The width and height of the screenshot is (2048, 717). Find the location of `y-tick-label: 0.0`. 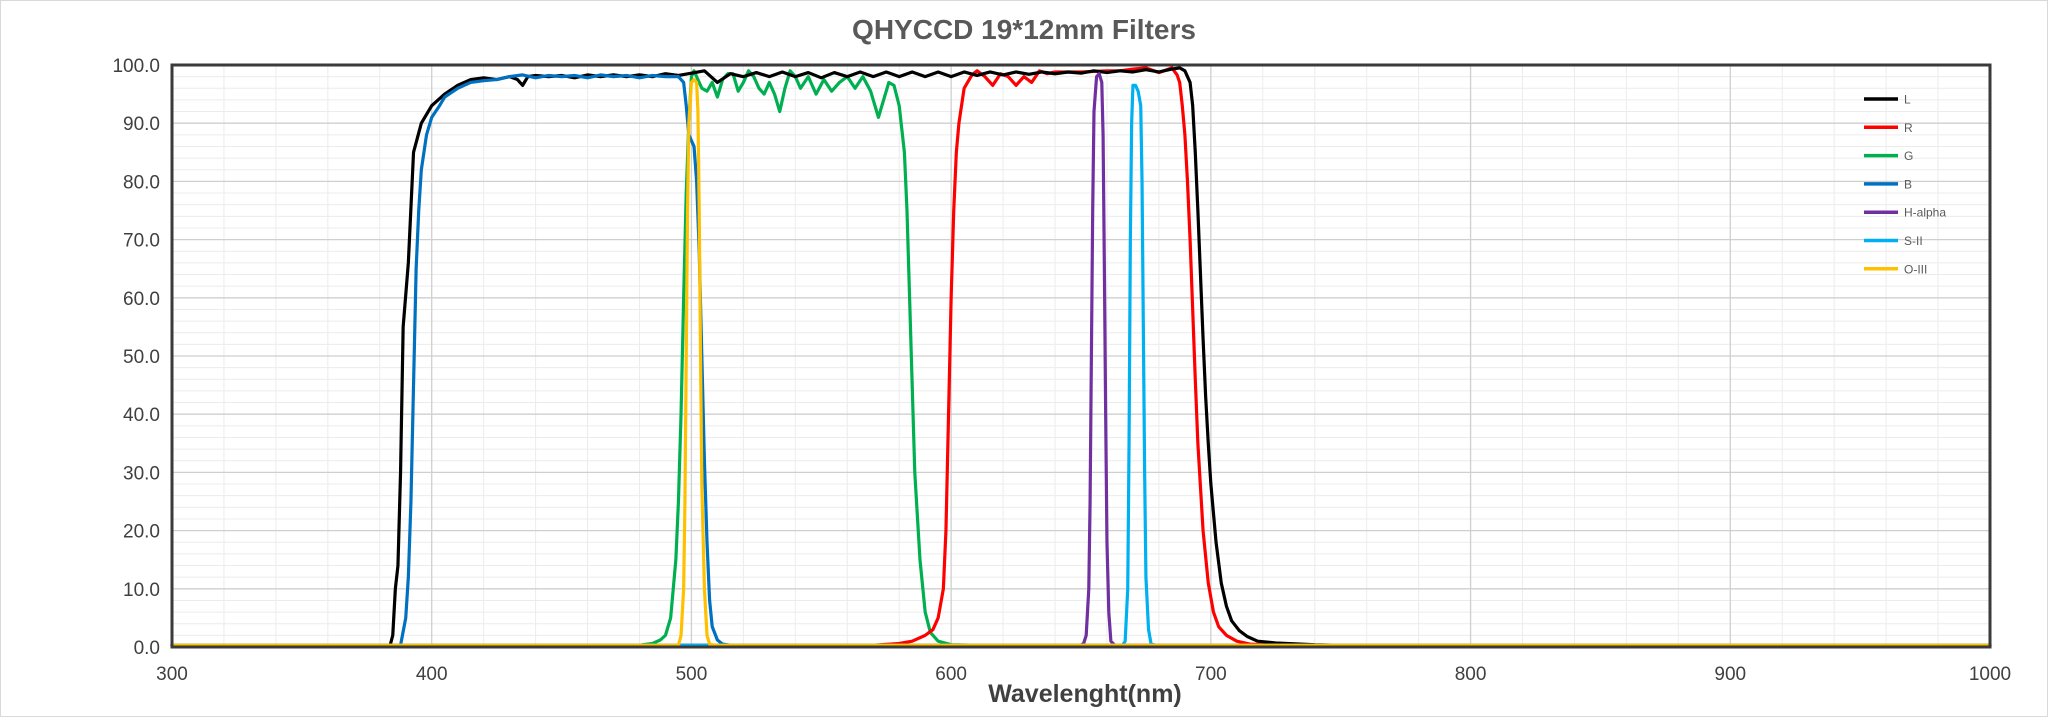

y-tick-label: 0.0 is located at coordinates (147, 648).